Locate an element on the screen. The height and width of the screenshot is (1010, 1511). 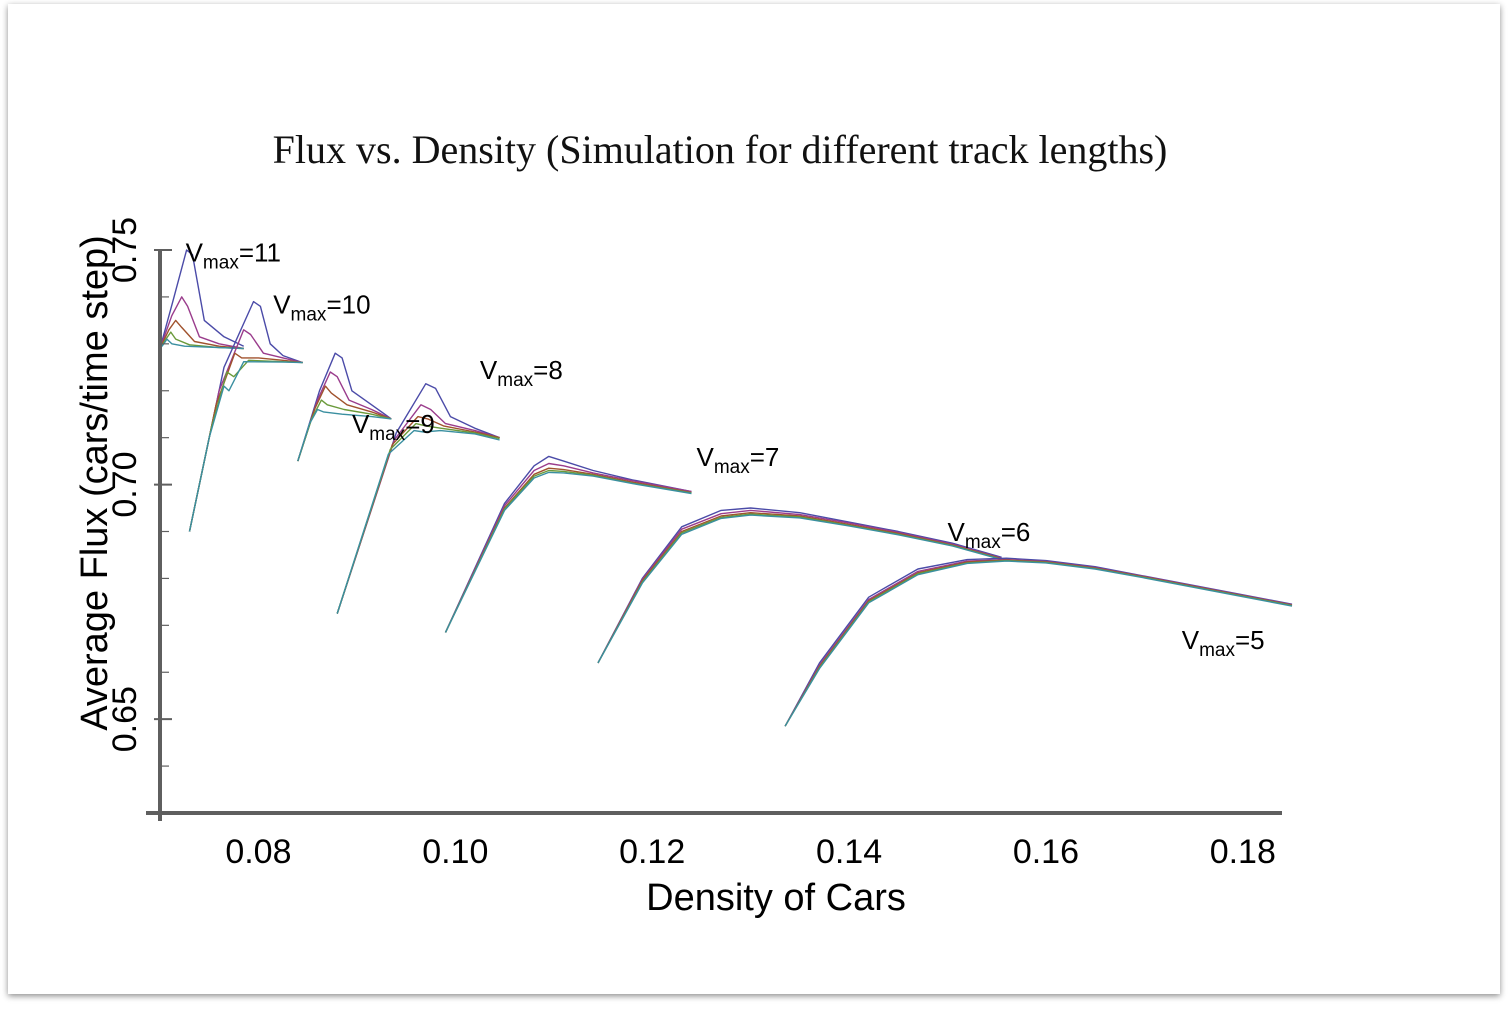
series-label: Vmax=5 is located at coordinates (1223, 643).